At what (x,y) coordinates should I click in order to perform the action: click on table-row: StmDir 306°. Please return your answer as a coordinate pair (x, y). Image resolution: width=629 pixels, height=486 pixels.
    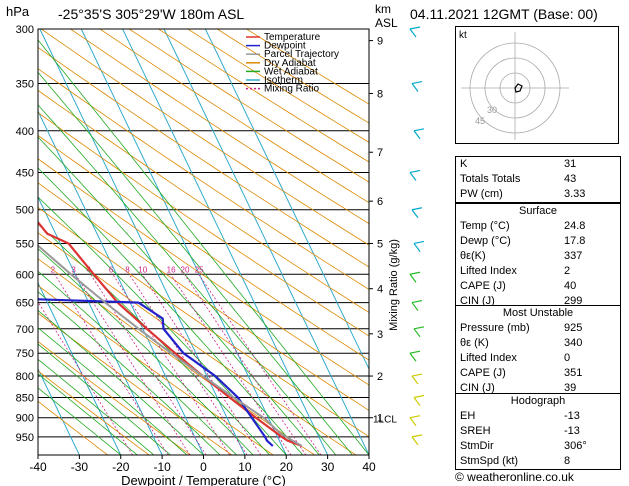
    Looking at the image, I should click on (538, 446).